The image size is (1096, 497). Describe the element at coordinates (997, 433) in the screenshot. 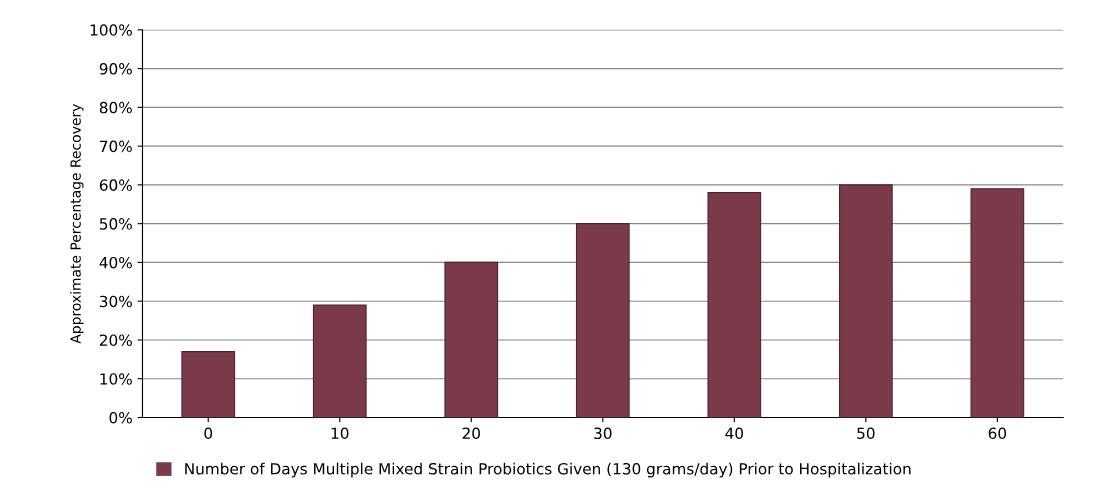

I see `x-tick-label: 60` at that location.